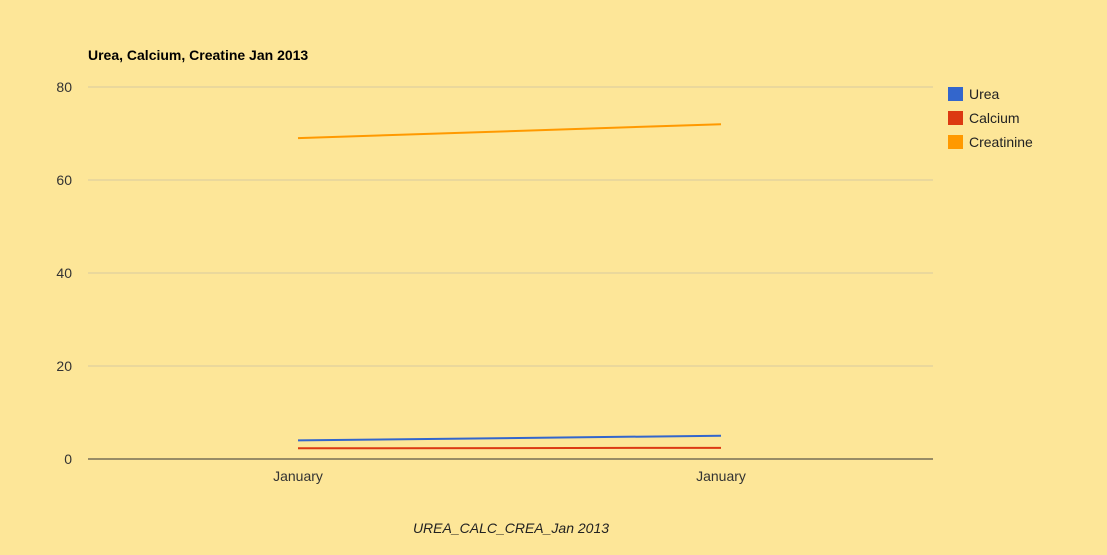 This screenshot has width=1107, height=555. I want to click on chart-caption: UREA_CALC_CREA_Jan 2013, so click(511, 528).